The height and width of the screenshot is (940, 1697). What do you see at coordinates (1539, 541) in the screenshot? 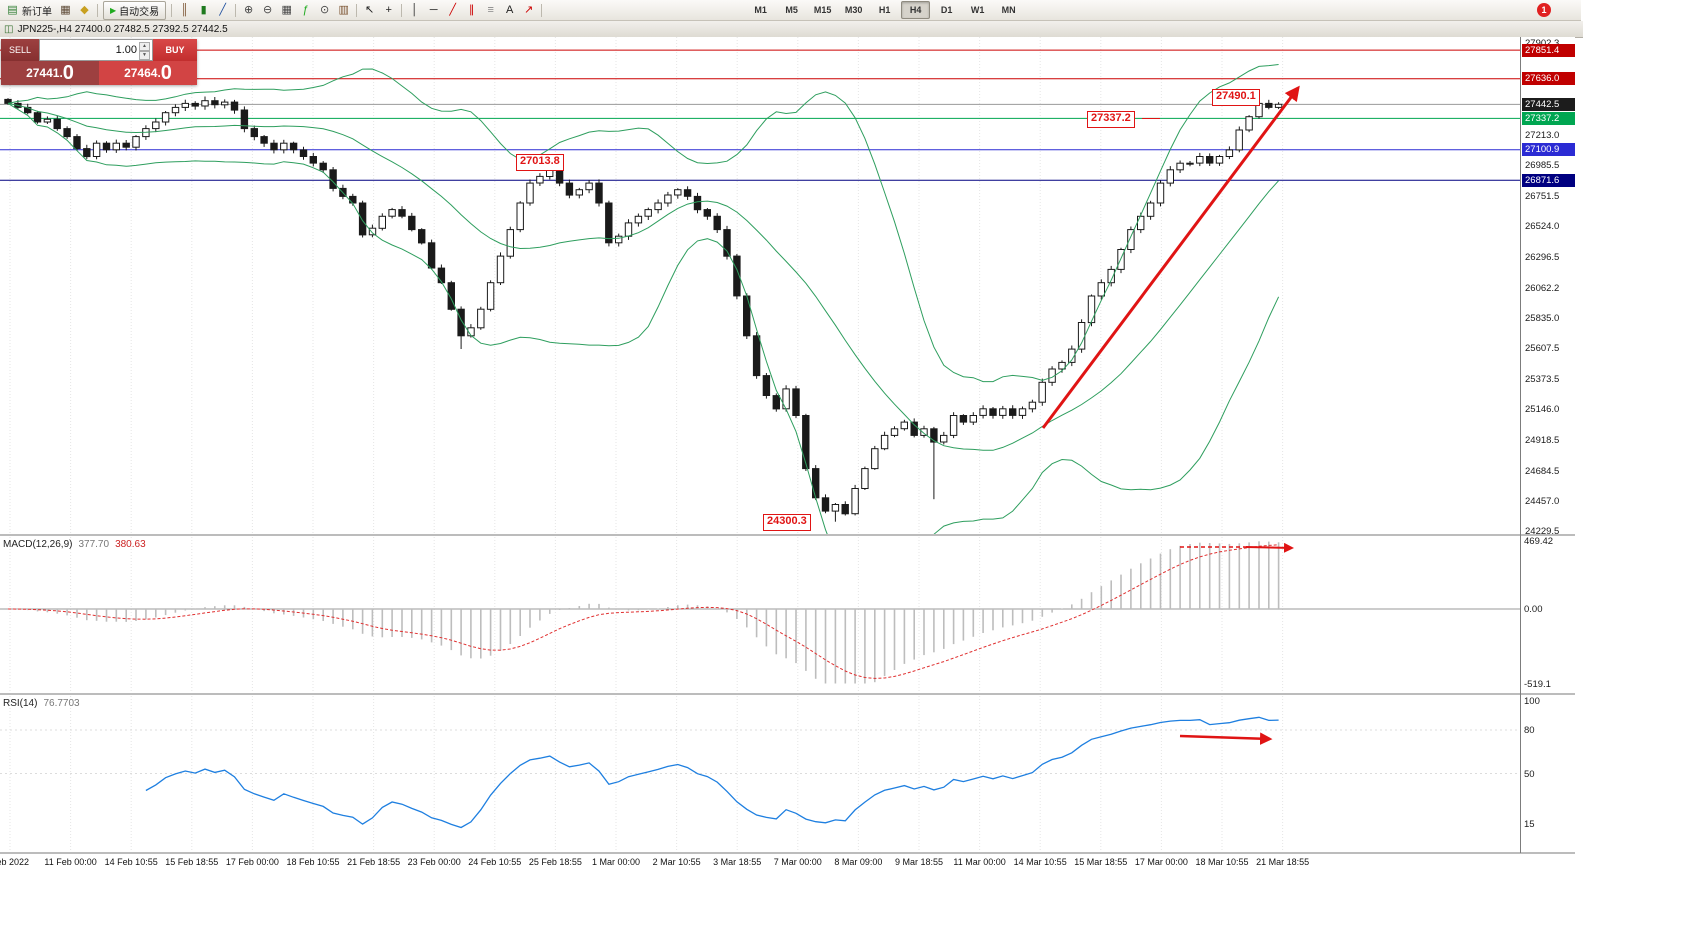
I see `macd-axis-label: 469.42` at bounding box center [1539, 541].